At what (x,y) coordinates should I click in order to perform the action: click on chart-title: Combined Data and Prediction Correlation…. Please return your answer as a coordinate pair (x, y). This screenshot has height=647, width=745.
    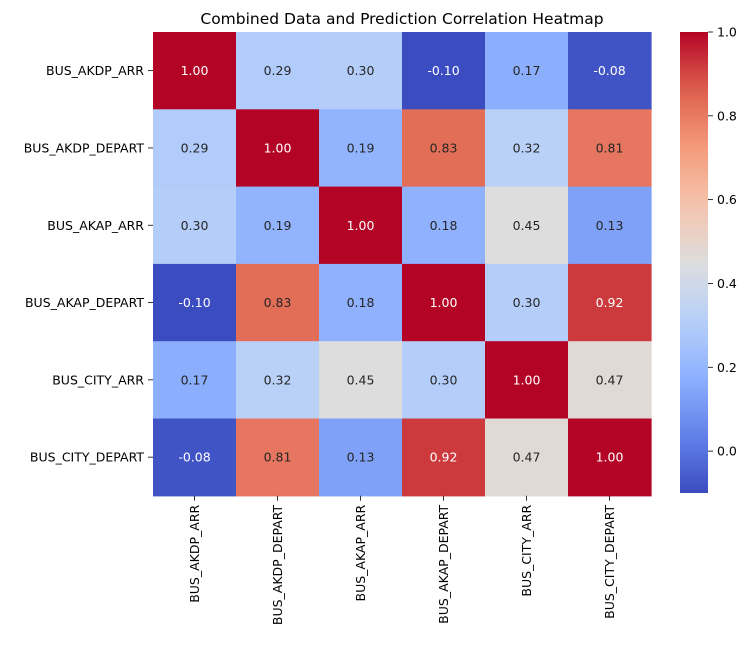
    Looking at the image, I should click on (401, 19).